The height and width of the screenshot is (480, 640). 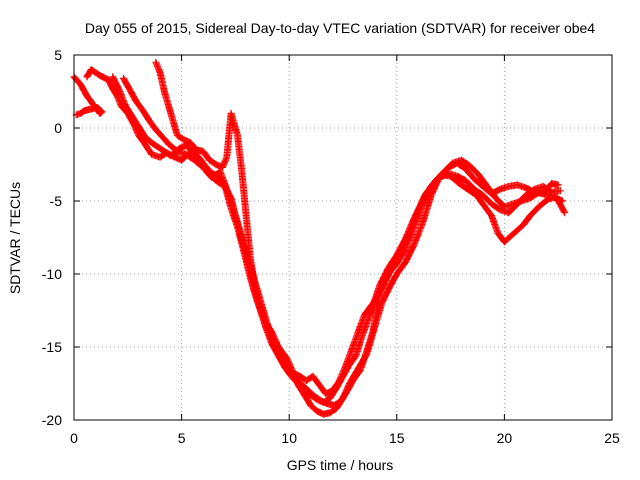 I want to click on x-tick-label: 25, so click(x=612, y=438).